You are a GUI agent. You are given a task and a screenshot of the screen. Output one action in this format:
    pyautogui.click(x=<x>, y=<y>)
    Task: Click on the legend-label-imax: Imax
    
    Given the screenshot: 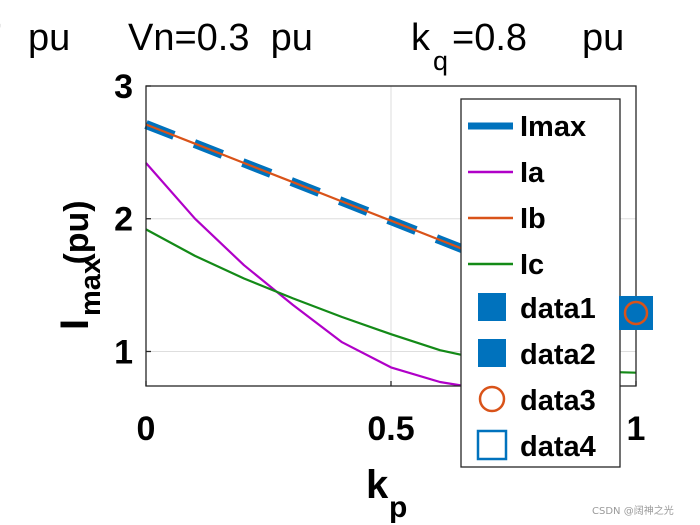 What is the action you would take?
    pyautogui.click(x=553, y=127)
    